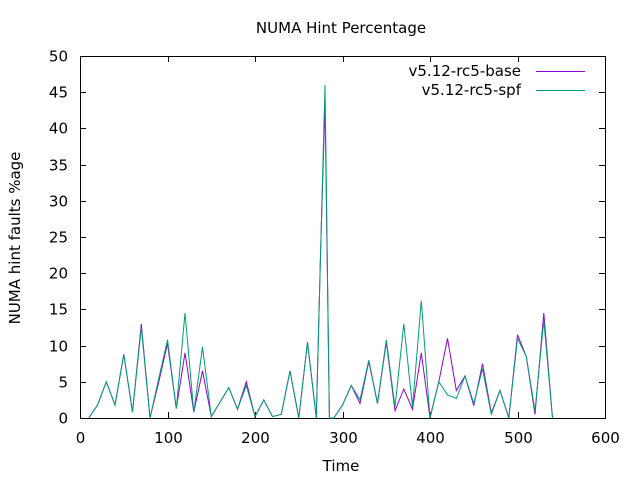 The width and height of the screenshot is (640, 485). I want to click on x-tick-label: 300, so click(343, 438).